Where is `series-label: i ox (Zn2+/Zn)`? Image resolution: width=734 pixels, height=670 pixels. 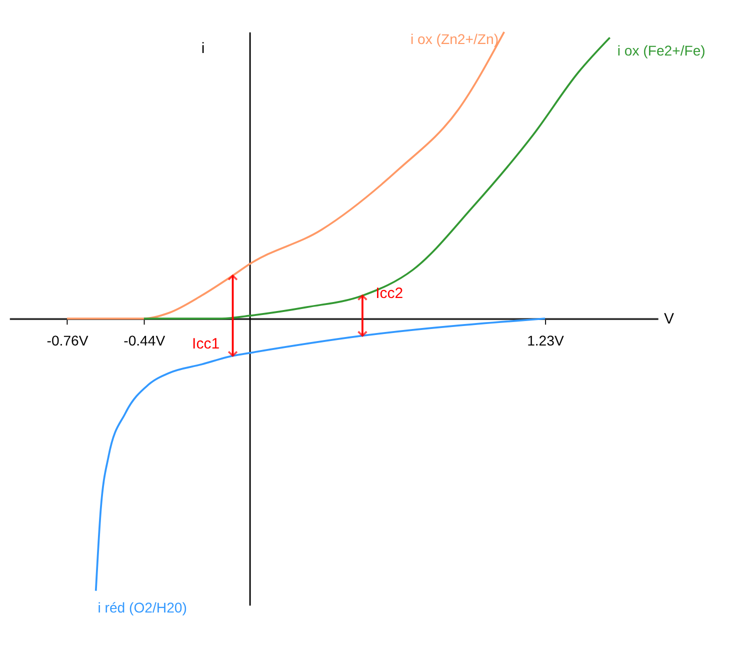 series-label: i ox (Zn2+/Zn) is located at coordinates (454, 39).